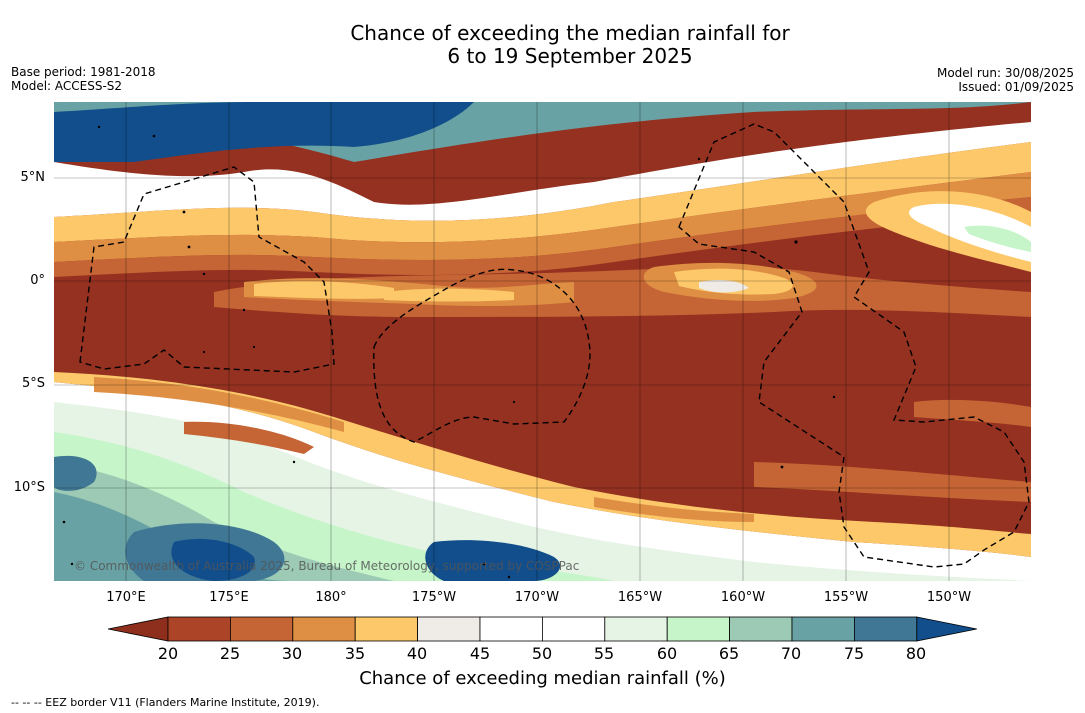 This screenshot has width=1085, height=713. I want to click on base-period: Base period: 1981-2018, so click(83, 72).